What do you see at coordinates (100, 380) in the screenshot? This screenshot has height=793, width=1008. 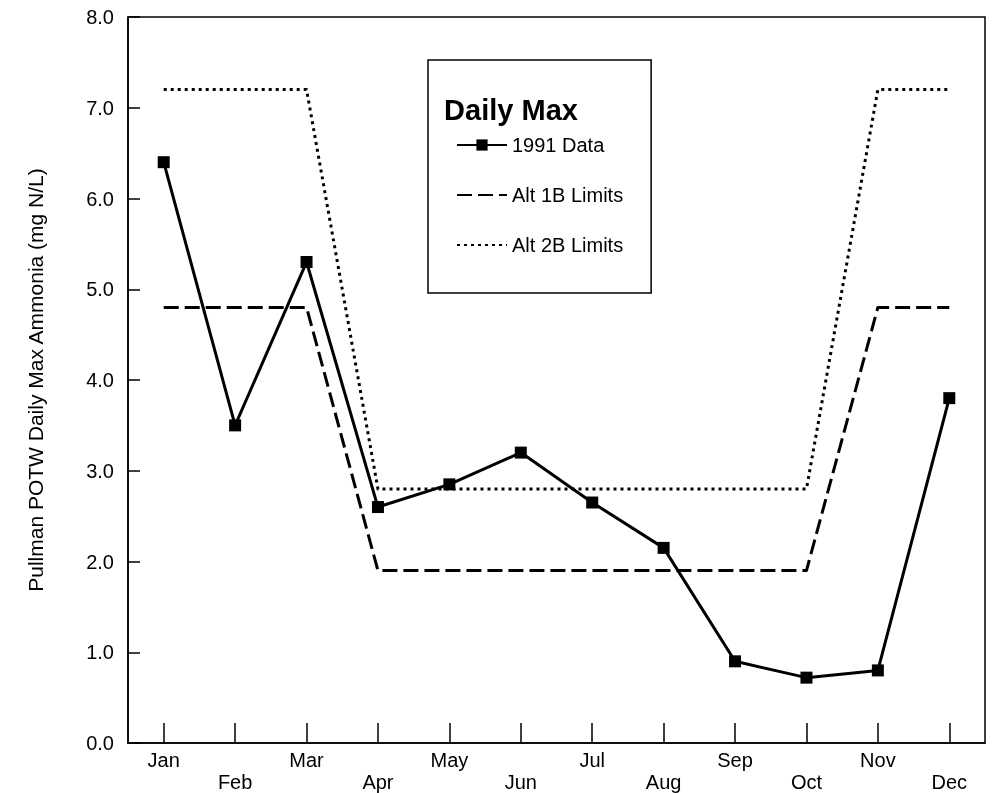 I see `y-tick-label: 4.0` at bounding box center [100, 380].